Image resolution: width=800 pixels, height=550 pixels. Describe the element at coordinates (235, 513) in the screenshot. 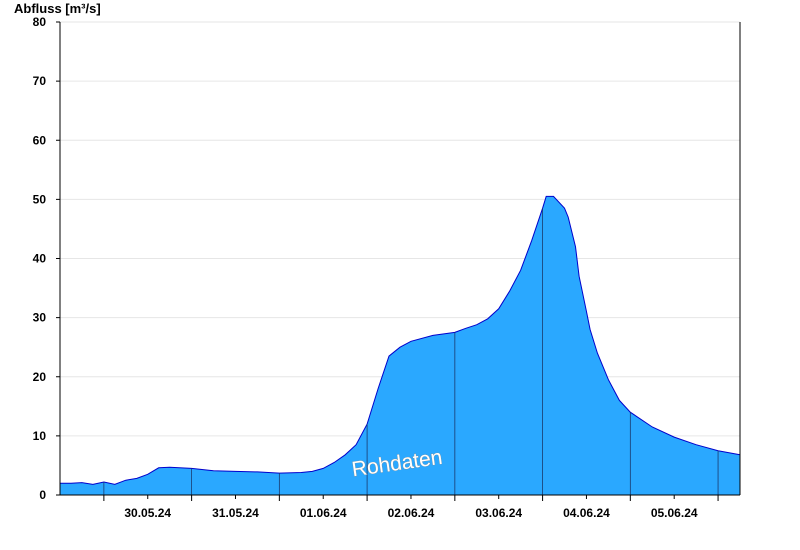

I see `x-tick-label: 31.05.24` at that location.